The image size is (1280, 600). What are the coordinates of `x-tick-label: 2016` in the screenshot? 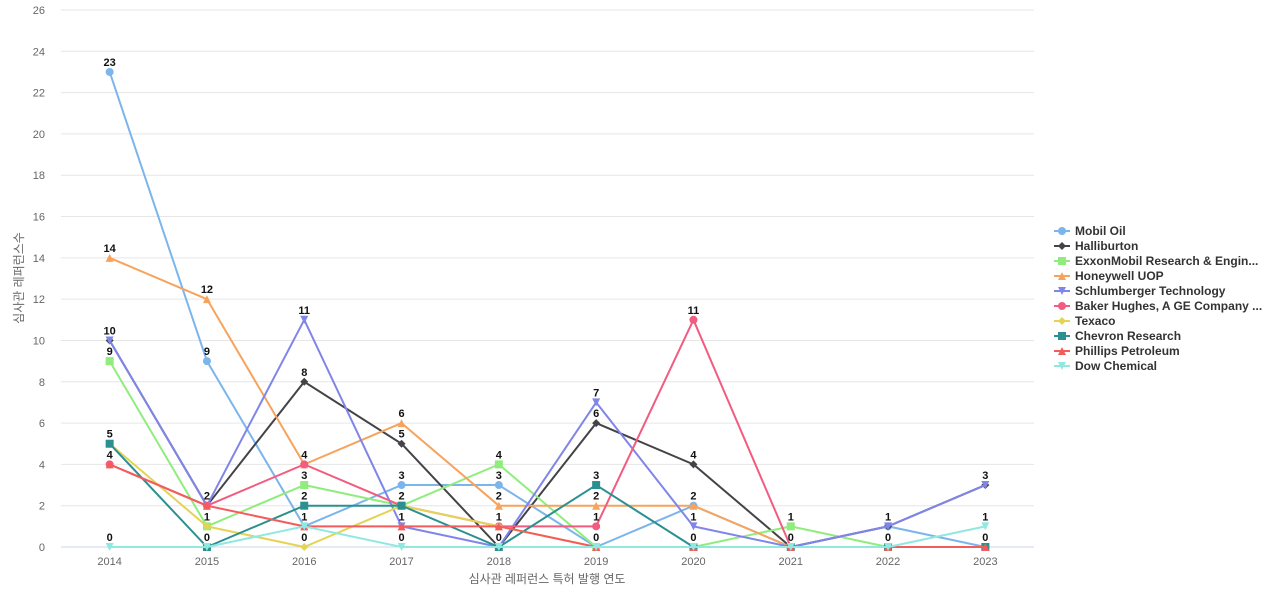 It's located at (304, 562).